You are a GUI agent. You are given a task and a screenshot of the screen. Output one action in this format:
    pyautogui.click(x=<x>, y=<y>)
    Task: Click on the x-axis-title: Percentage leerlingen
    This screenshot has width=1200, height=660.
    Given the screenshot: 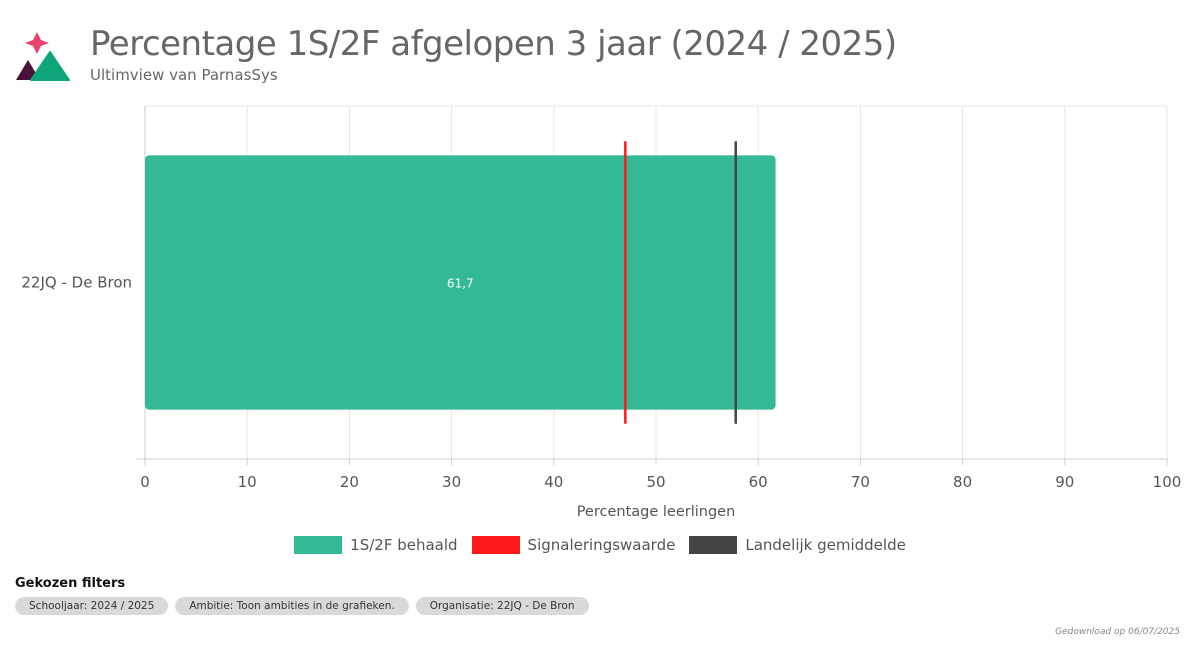 What is the action you would take?
    pyautogui.click(x=656, y=512)
    